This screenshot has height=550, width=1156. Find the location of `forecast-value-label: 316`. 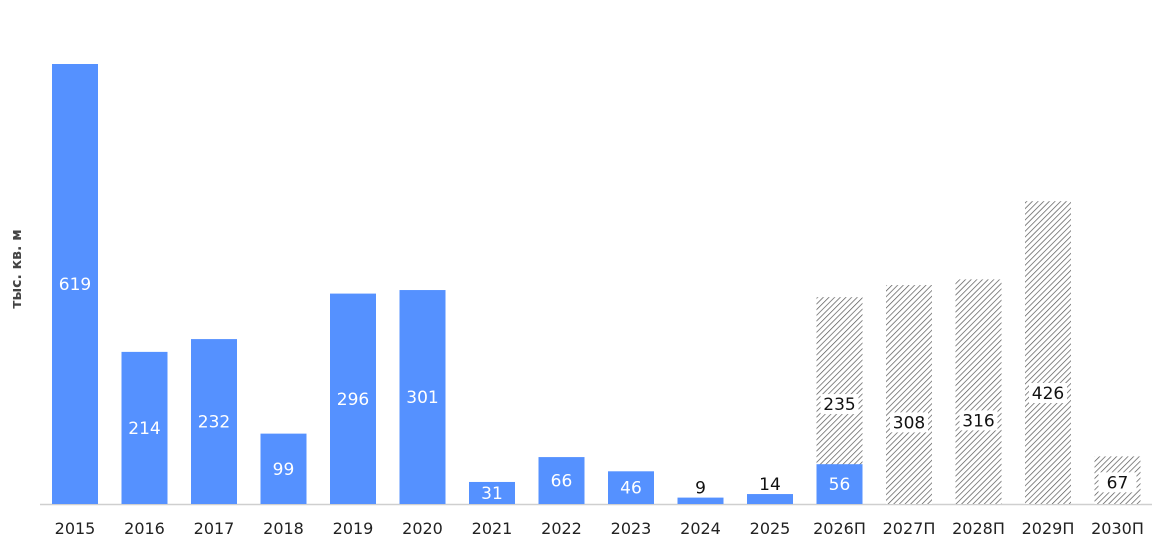

forecast-value-label: 316 is located at coordinates (978, 421).